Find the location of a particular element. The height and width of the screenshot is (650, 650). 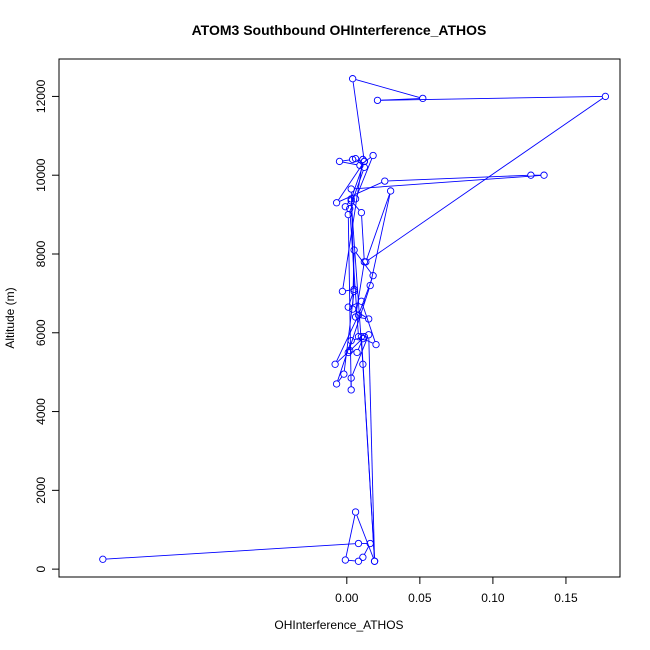

y-tick-label: 12000 is located at coordinates (41, 96).